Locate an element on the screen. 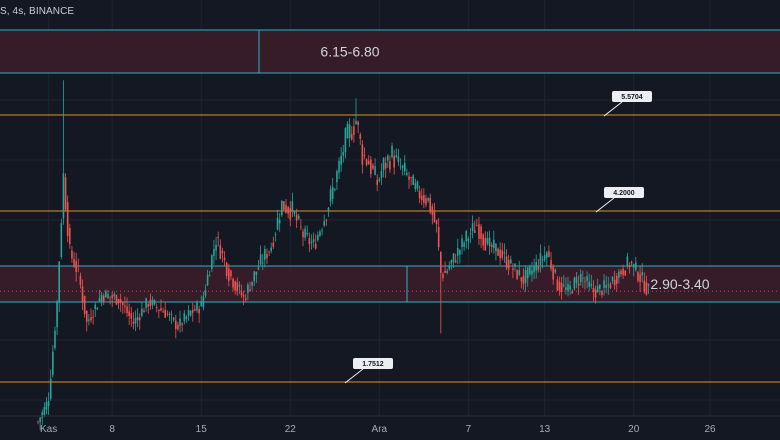 The width and height of the screenshot is (780, 440). x-tick-label: 20 is located at coordinates (634, 429).